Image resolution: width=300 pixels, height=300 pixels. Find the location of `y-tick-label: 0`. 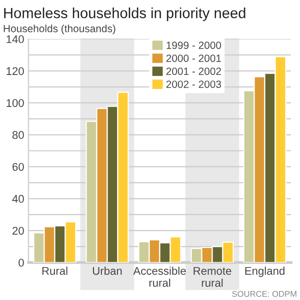

y-tick-label: 0 is located at coordinates (21, 262).